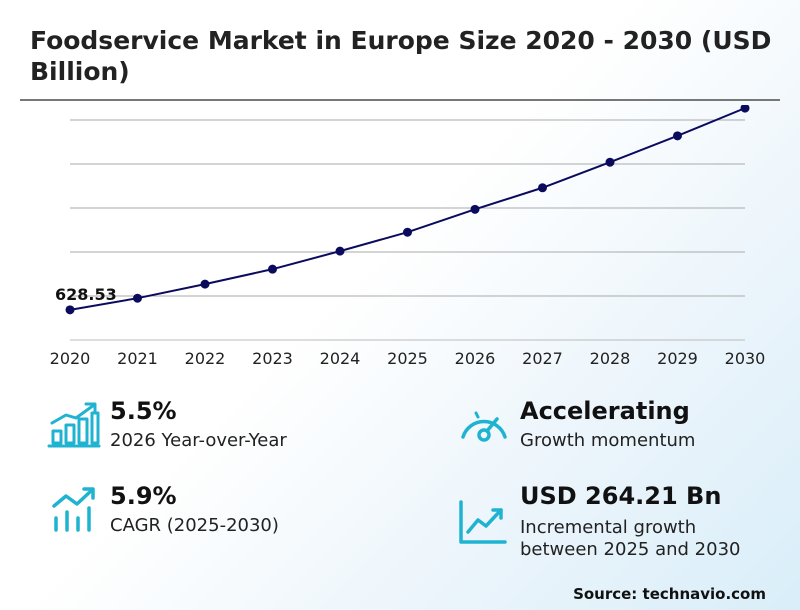 Image resolution: width=800 pixels, height=610 pixels. What do you see at coordinates (483, 522) in the screenshot?
I see `trend-chart-icon` at bounding box center [483, 522].